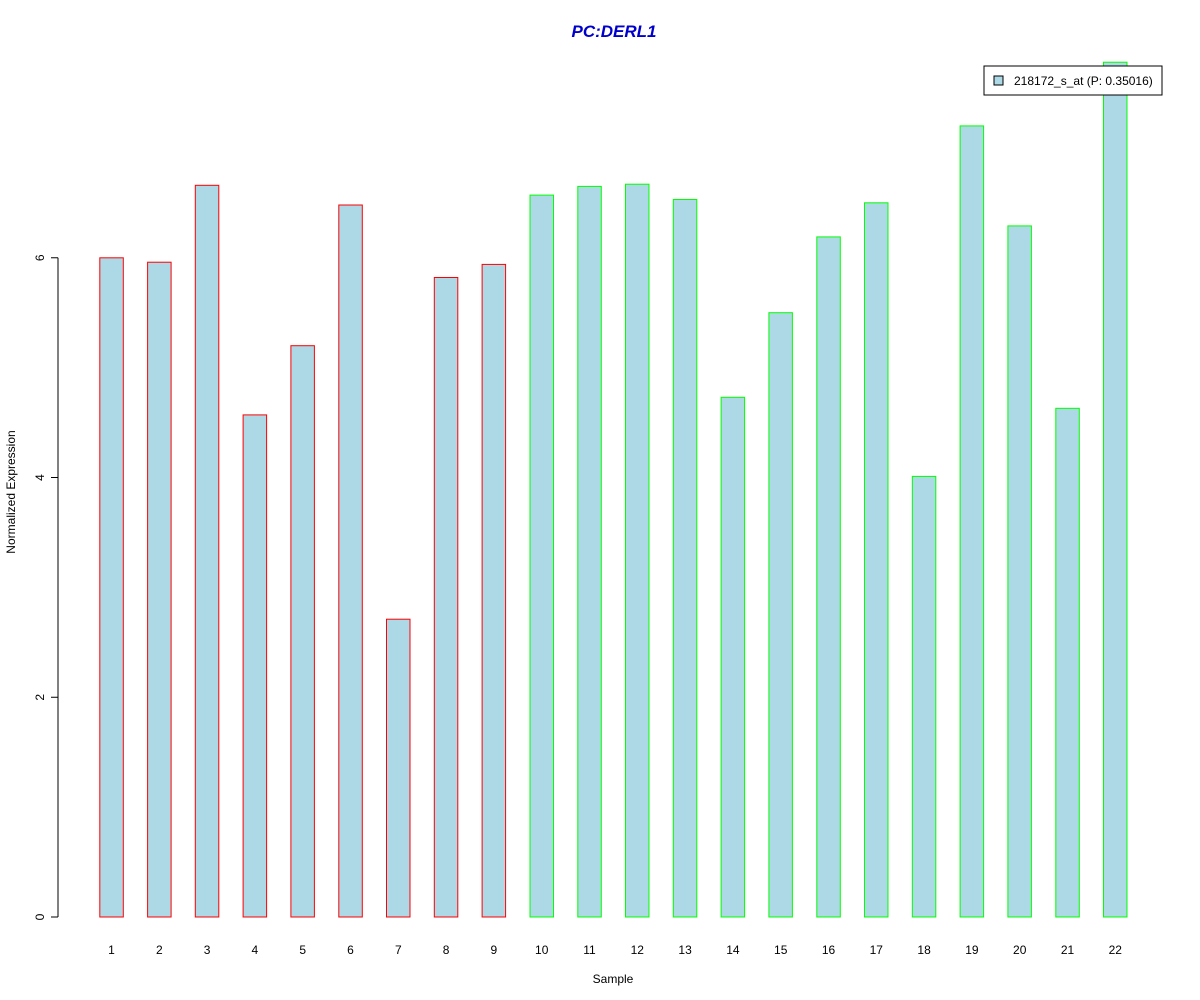 Image resolution: width=1200 pixels, height=1000 pixels. What do you see at coordinates (638, 950) in the screenshot?
I see `x-tick-label: 12` at bounding box center [638, 950].